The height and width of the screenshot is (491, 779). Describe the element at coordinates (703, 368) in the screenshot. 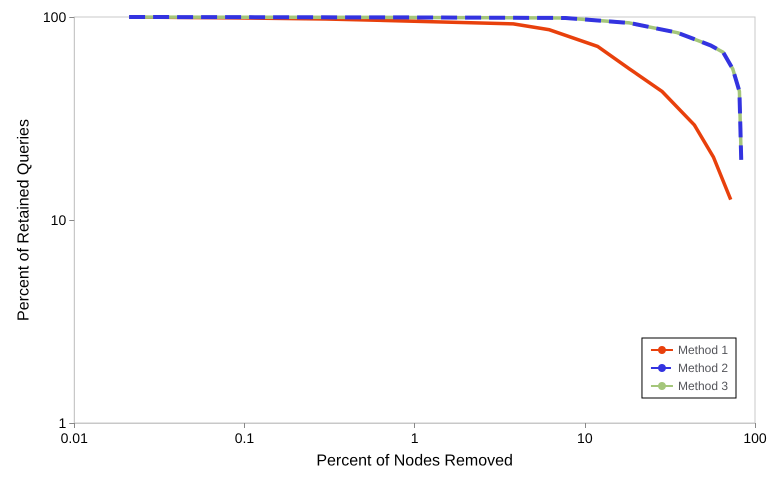

I see `legend-label: Method 2` at that location.